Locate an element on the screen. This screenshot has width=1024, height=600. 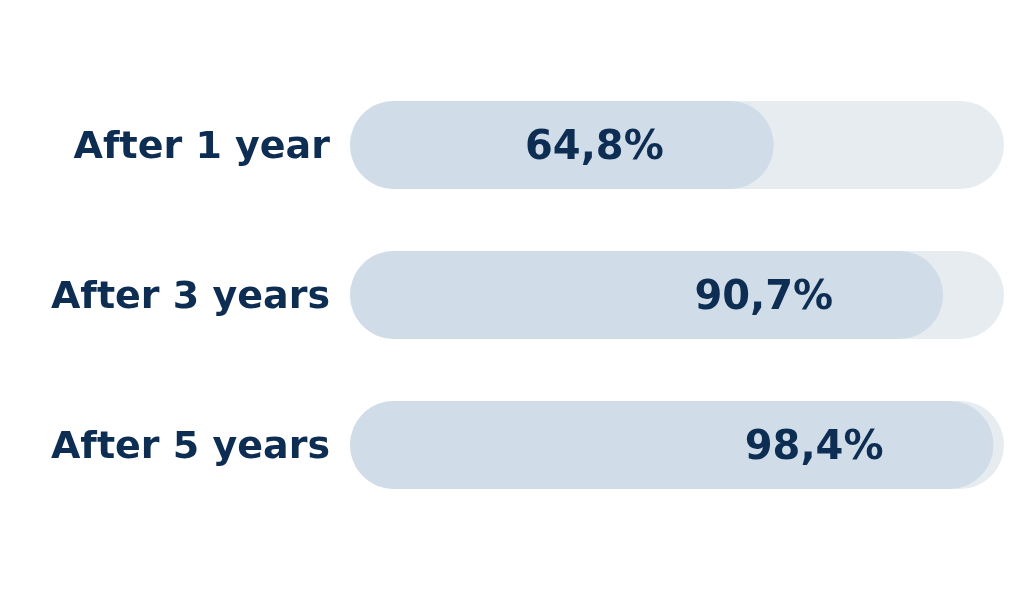
y-tick-label: After 5 years is located at coordinates (190, 445).